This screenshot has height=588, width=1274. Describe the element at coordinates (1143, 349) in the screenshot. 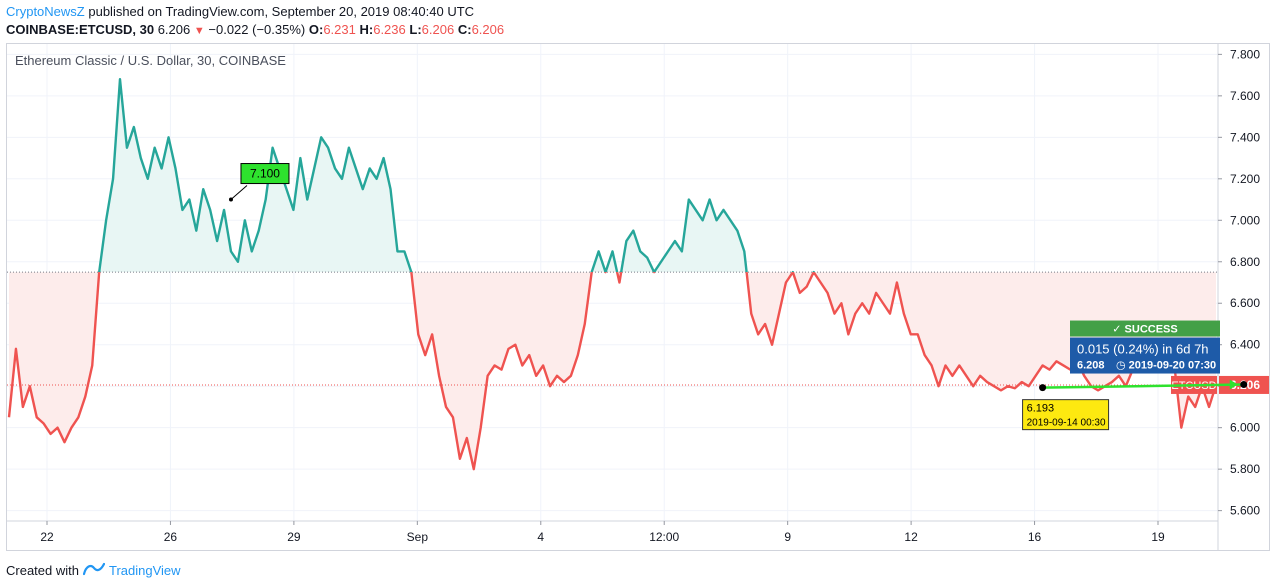

I see `range-change-label: 0.015 (0.24%) in 6d 7h` at that location.